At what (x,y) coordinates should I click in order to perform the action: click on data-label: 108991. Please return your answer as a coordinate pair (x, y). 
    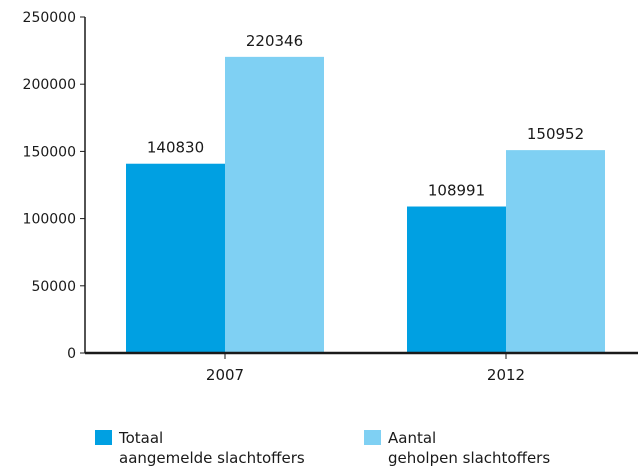
    Looking at the image, I should click on (456, 191).